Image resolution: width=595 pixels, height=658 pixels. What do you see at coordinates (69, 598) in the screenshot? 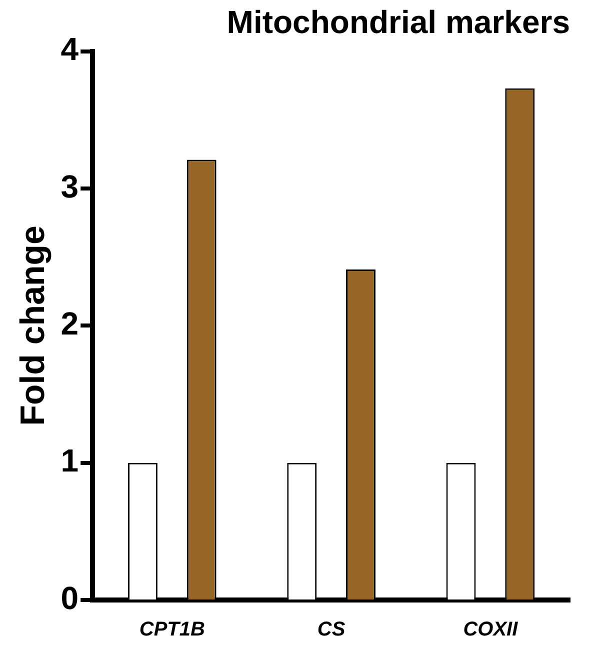
I see `y-tick-label: 0` at bounding box center [69, 598].